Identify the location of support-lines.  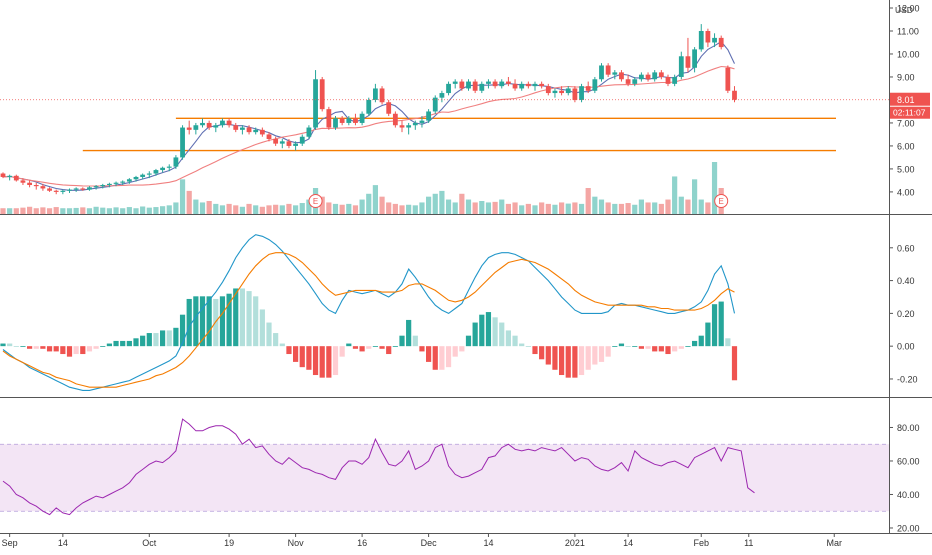
(459, 134).